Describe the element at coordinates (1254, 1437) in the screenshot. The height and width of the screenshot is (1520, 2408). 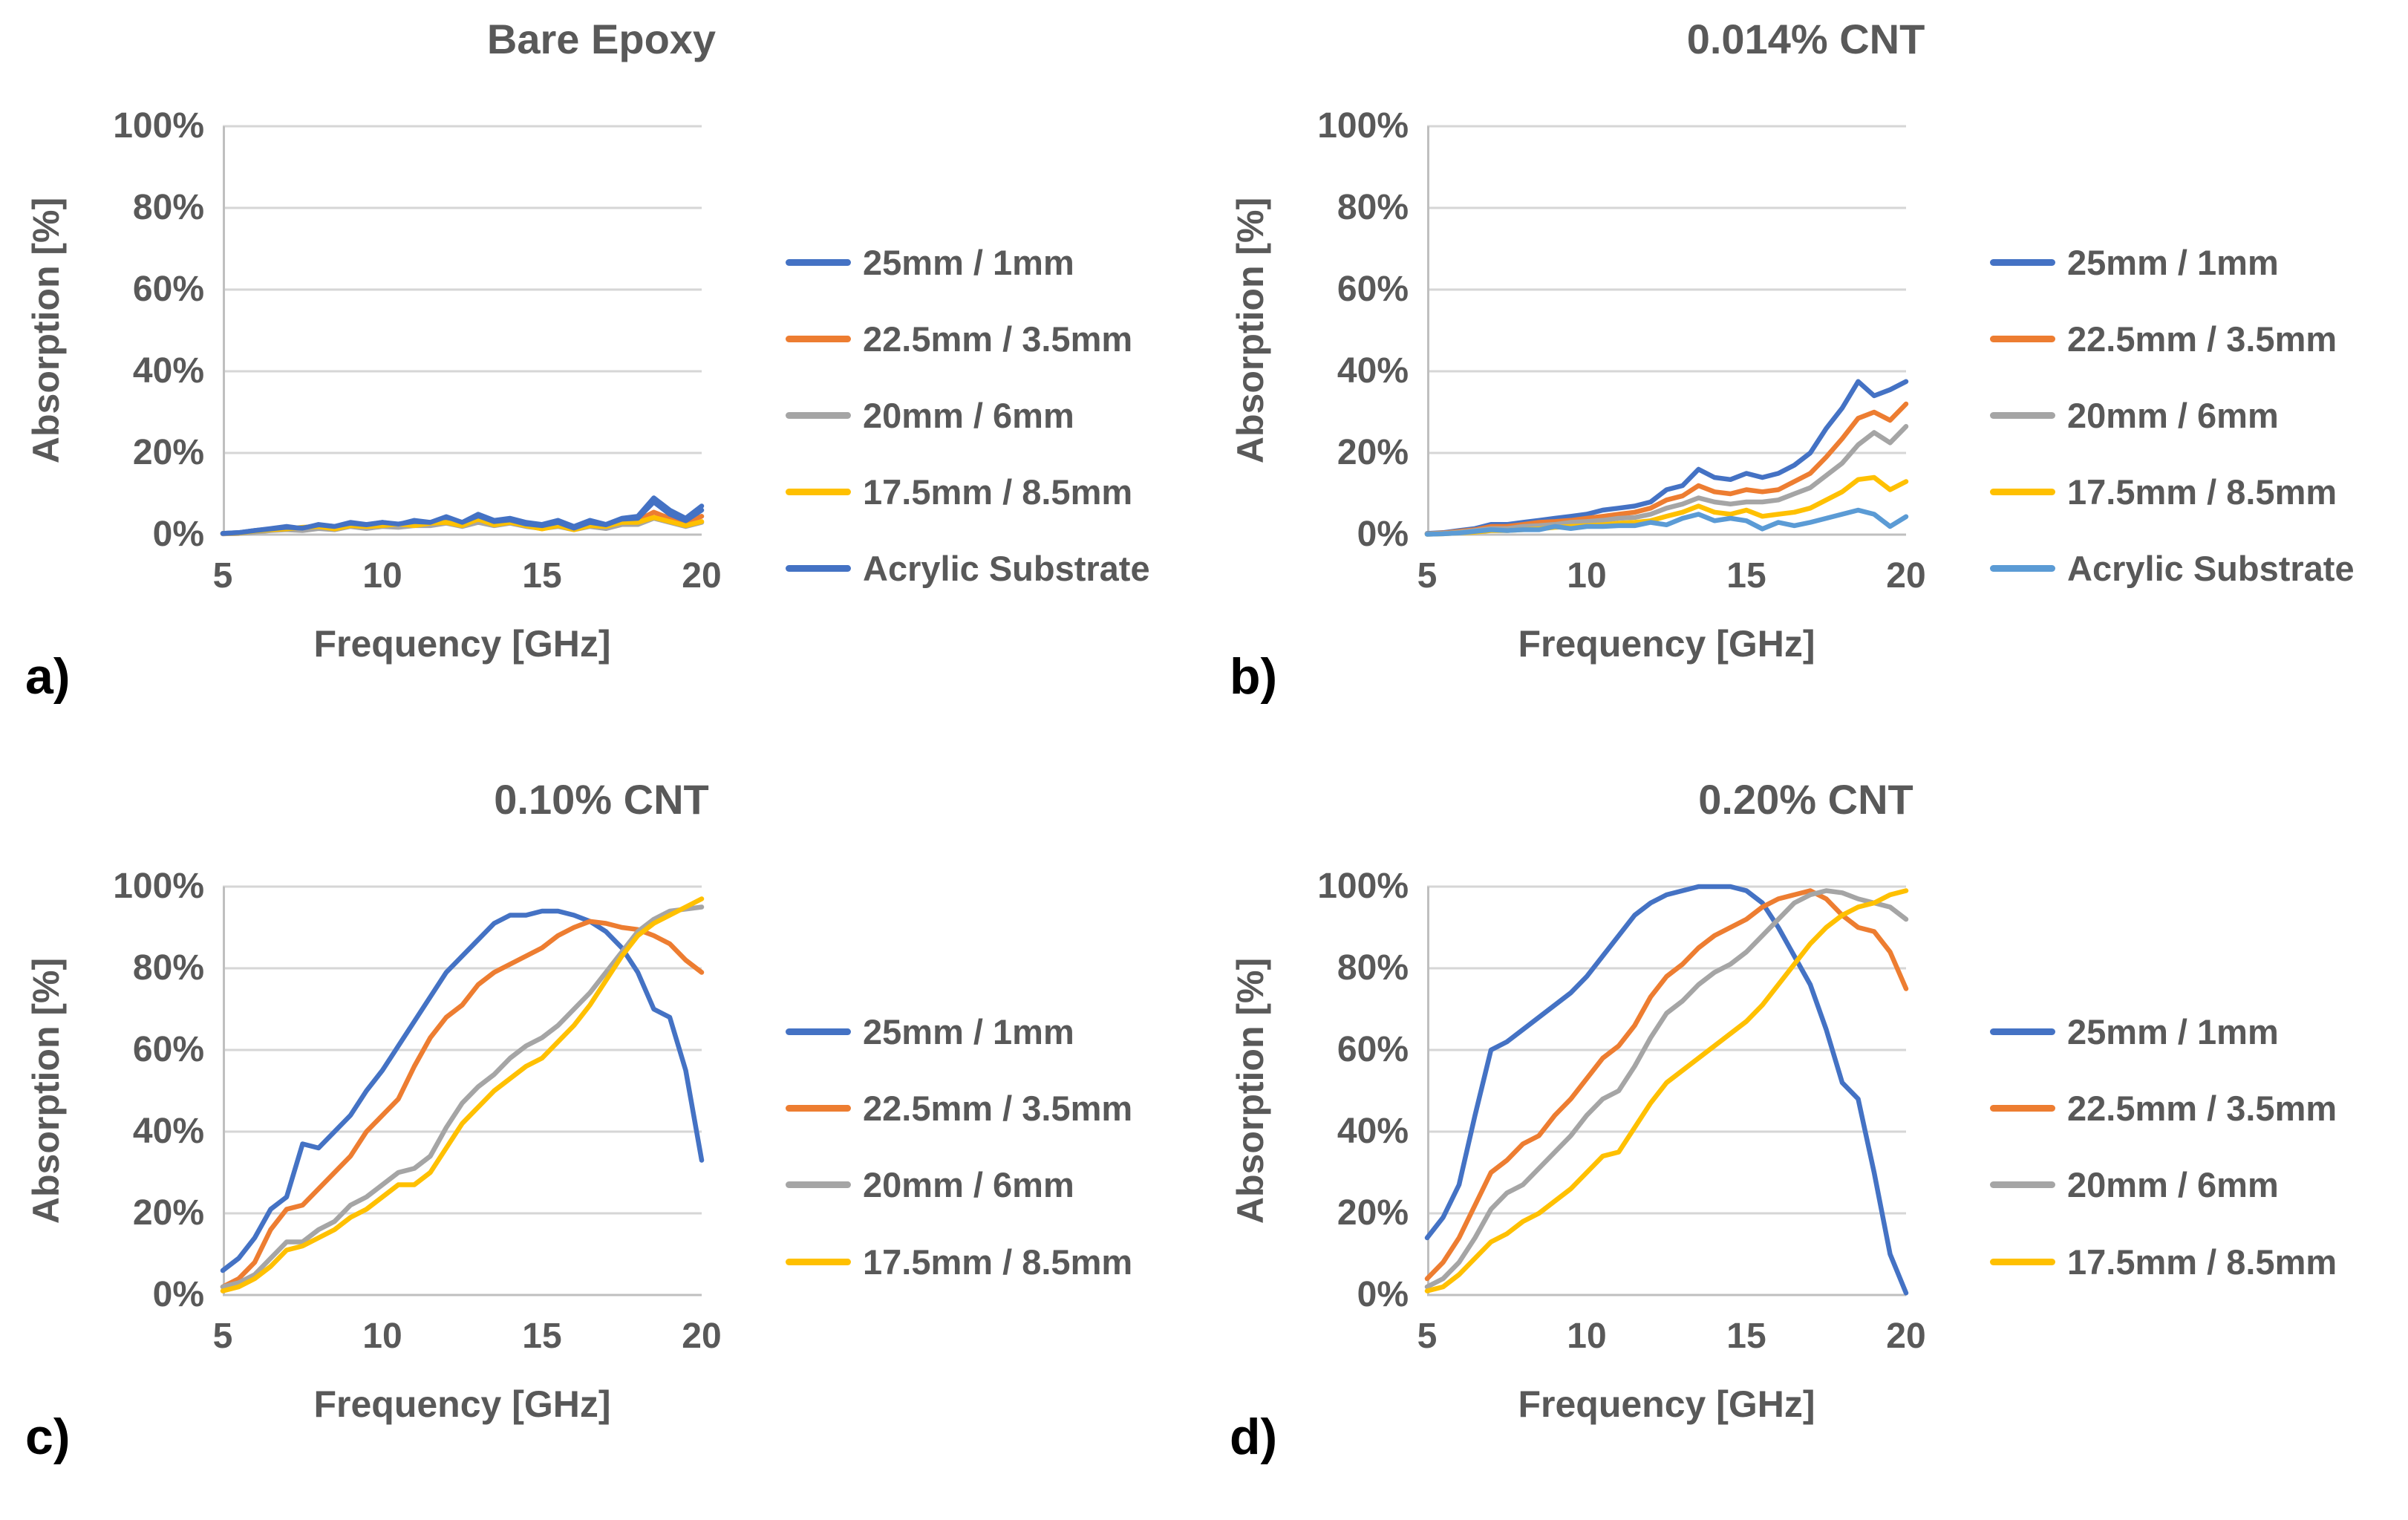
I see `panel-letter: d)` at that location.